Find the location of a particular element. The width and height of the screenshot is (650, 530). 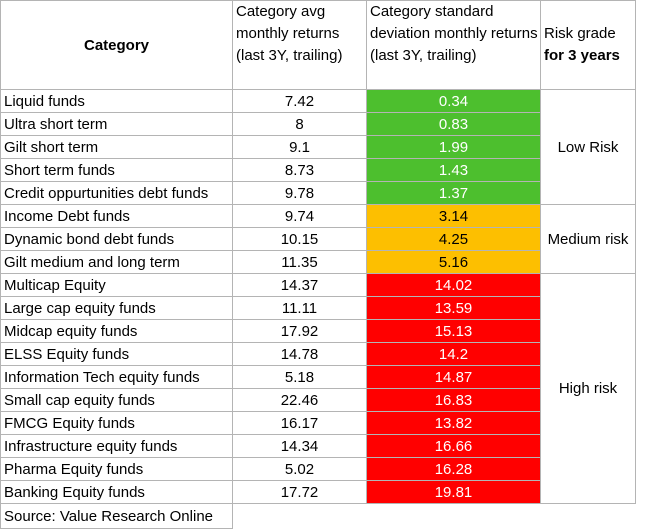

std-dev-value: 1.43 is located at coordinates (453, 170).